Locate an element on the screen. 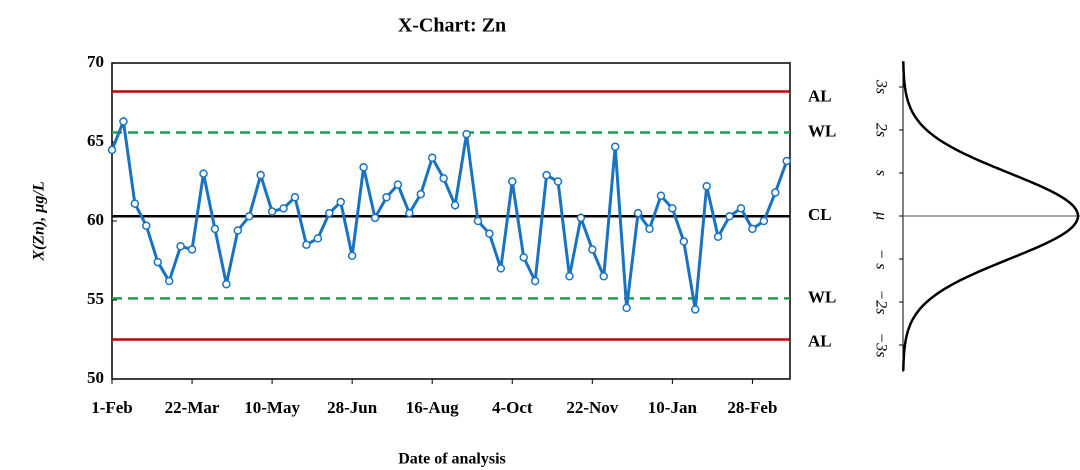  x-tick-label: 28-Feb is located at coordinates (752, 407).